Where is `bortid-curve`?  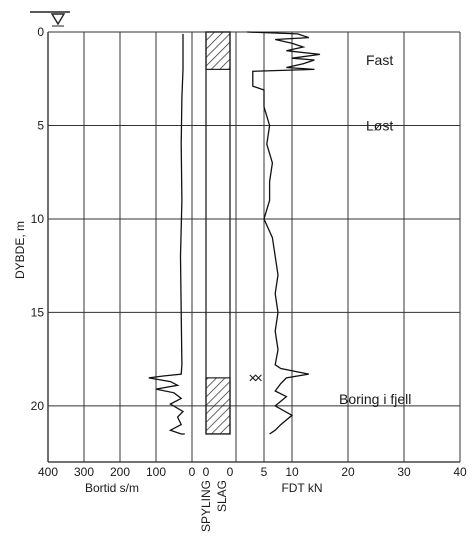 bortid-curve is located at coordinates (166, 234).